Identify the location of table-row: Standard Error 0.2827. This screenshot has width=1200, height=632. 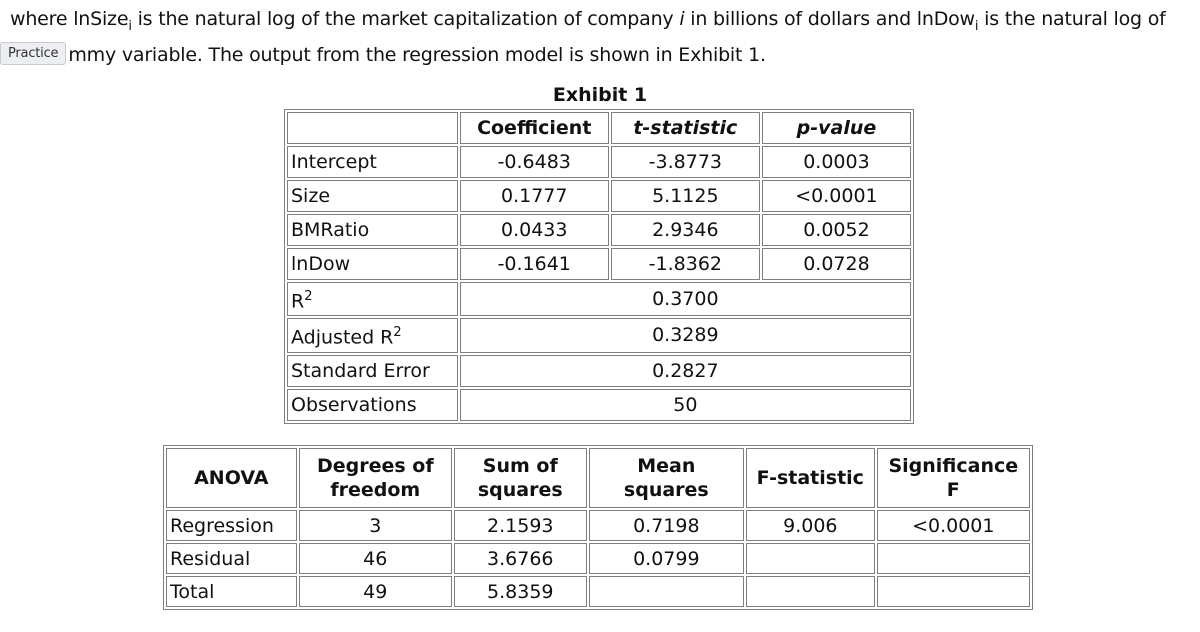
(599, 370).